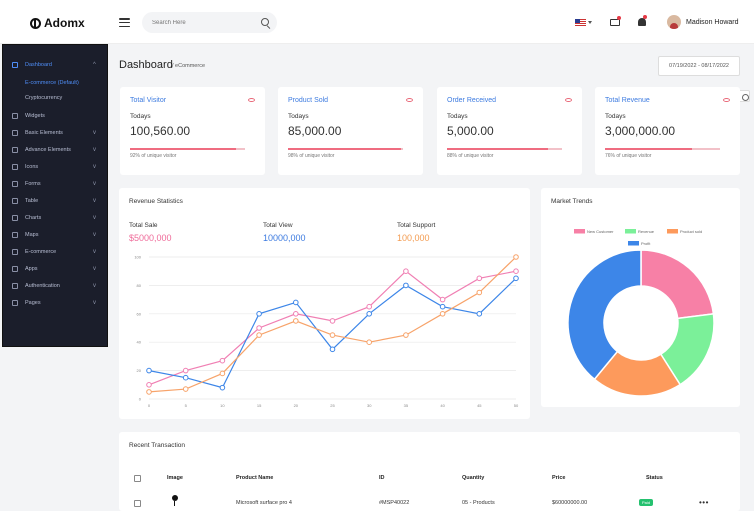 This screenshot has width=754, height=511. Describe the element at coordinates (94, 65) in the screenshot. I see `chevron-up-icon: ^` at that location.